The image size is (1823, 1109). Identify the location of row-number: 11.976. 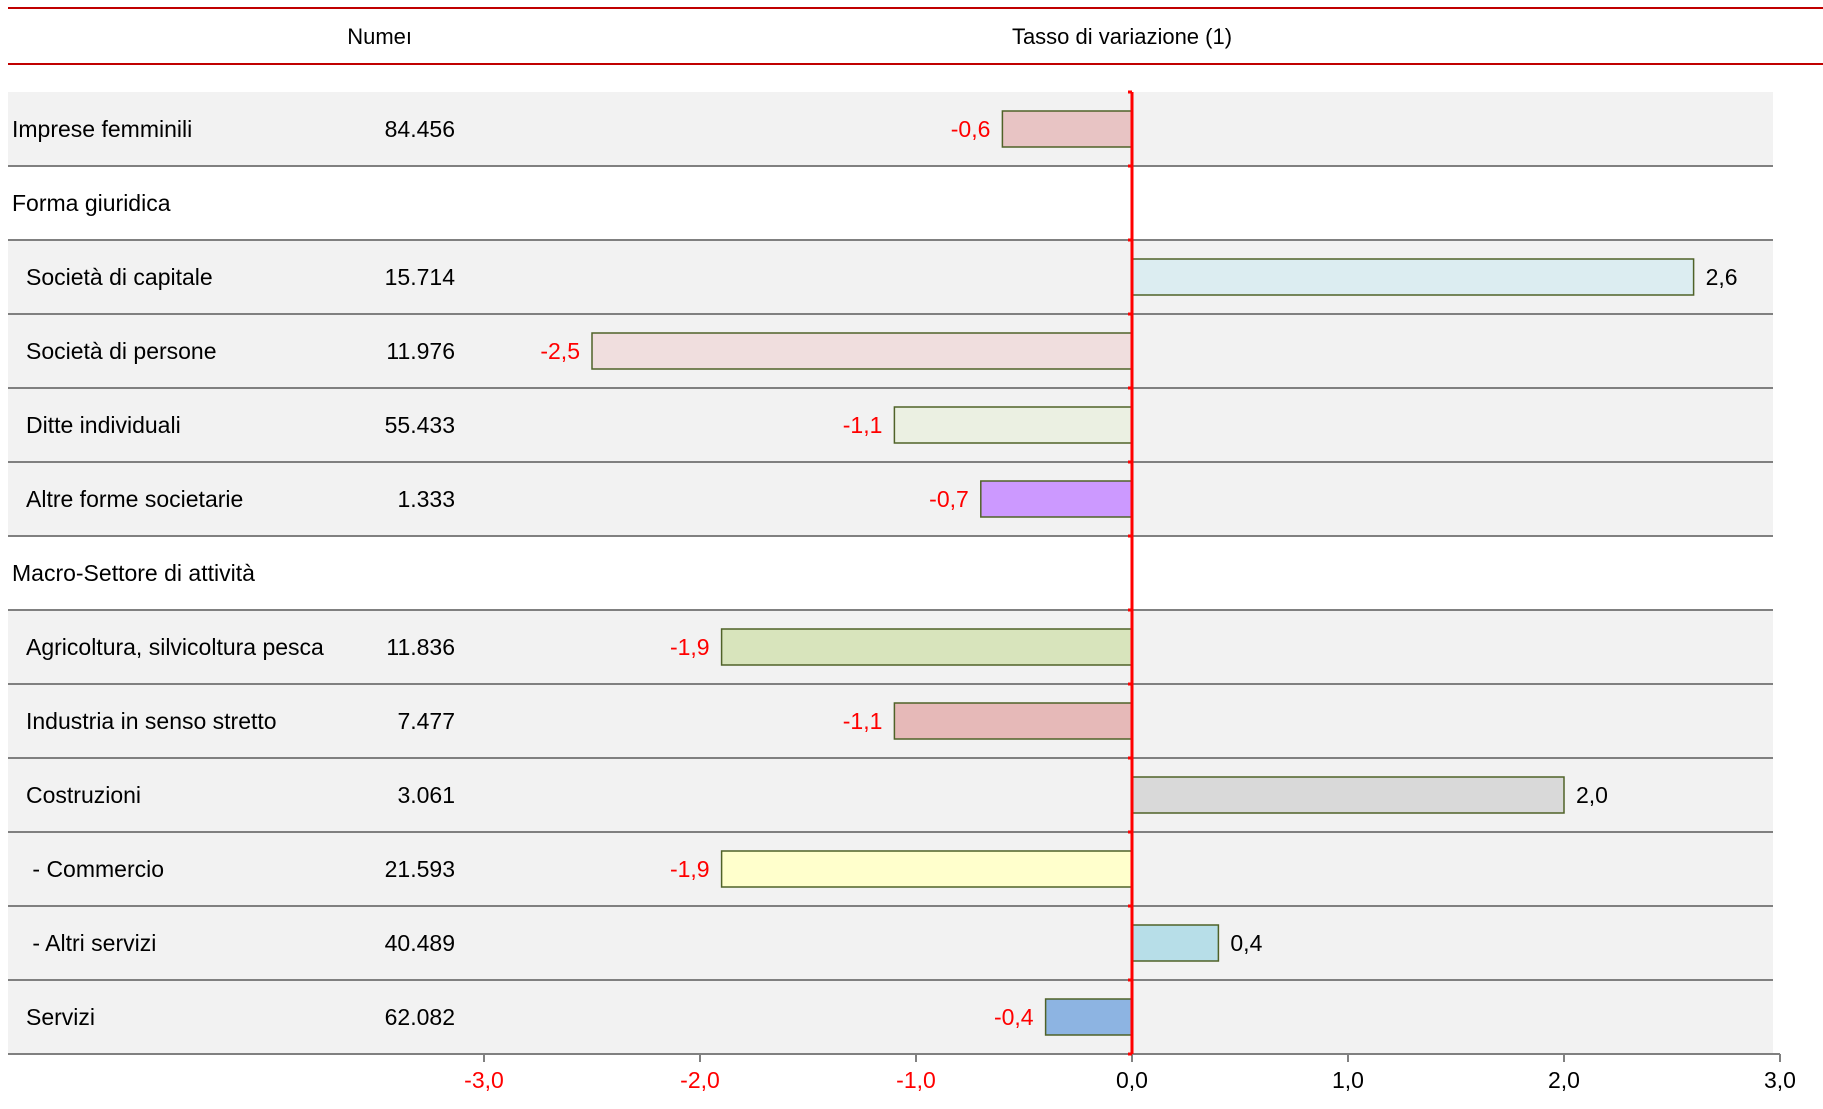
(420, 351).